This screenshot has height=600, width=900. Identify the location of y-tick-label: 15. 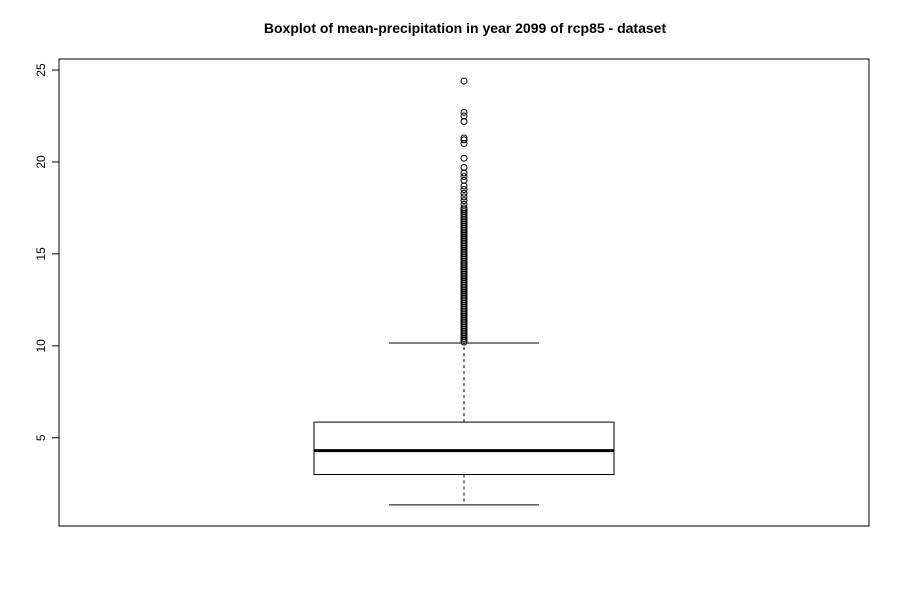
(41, 254).